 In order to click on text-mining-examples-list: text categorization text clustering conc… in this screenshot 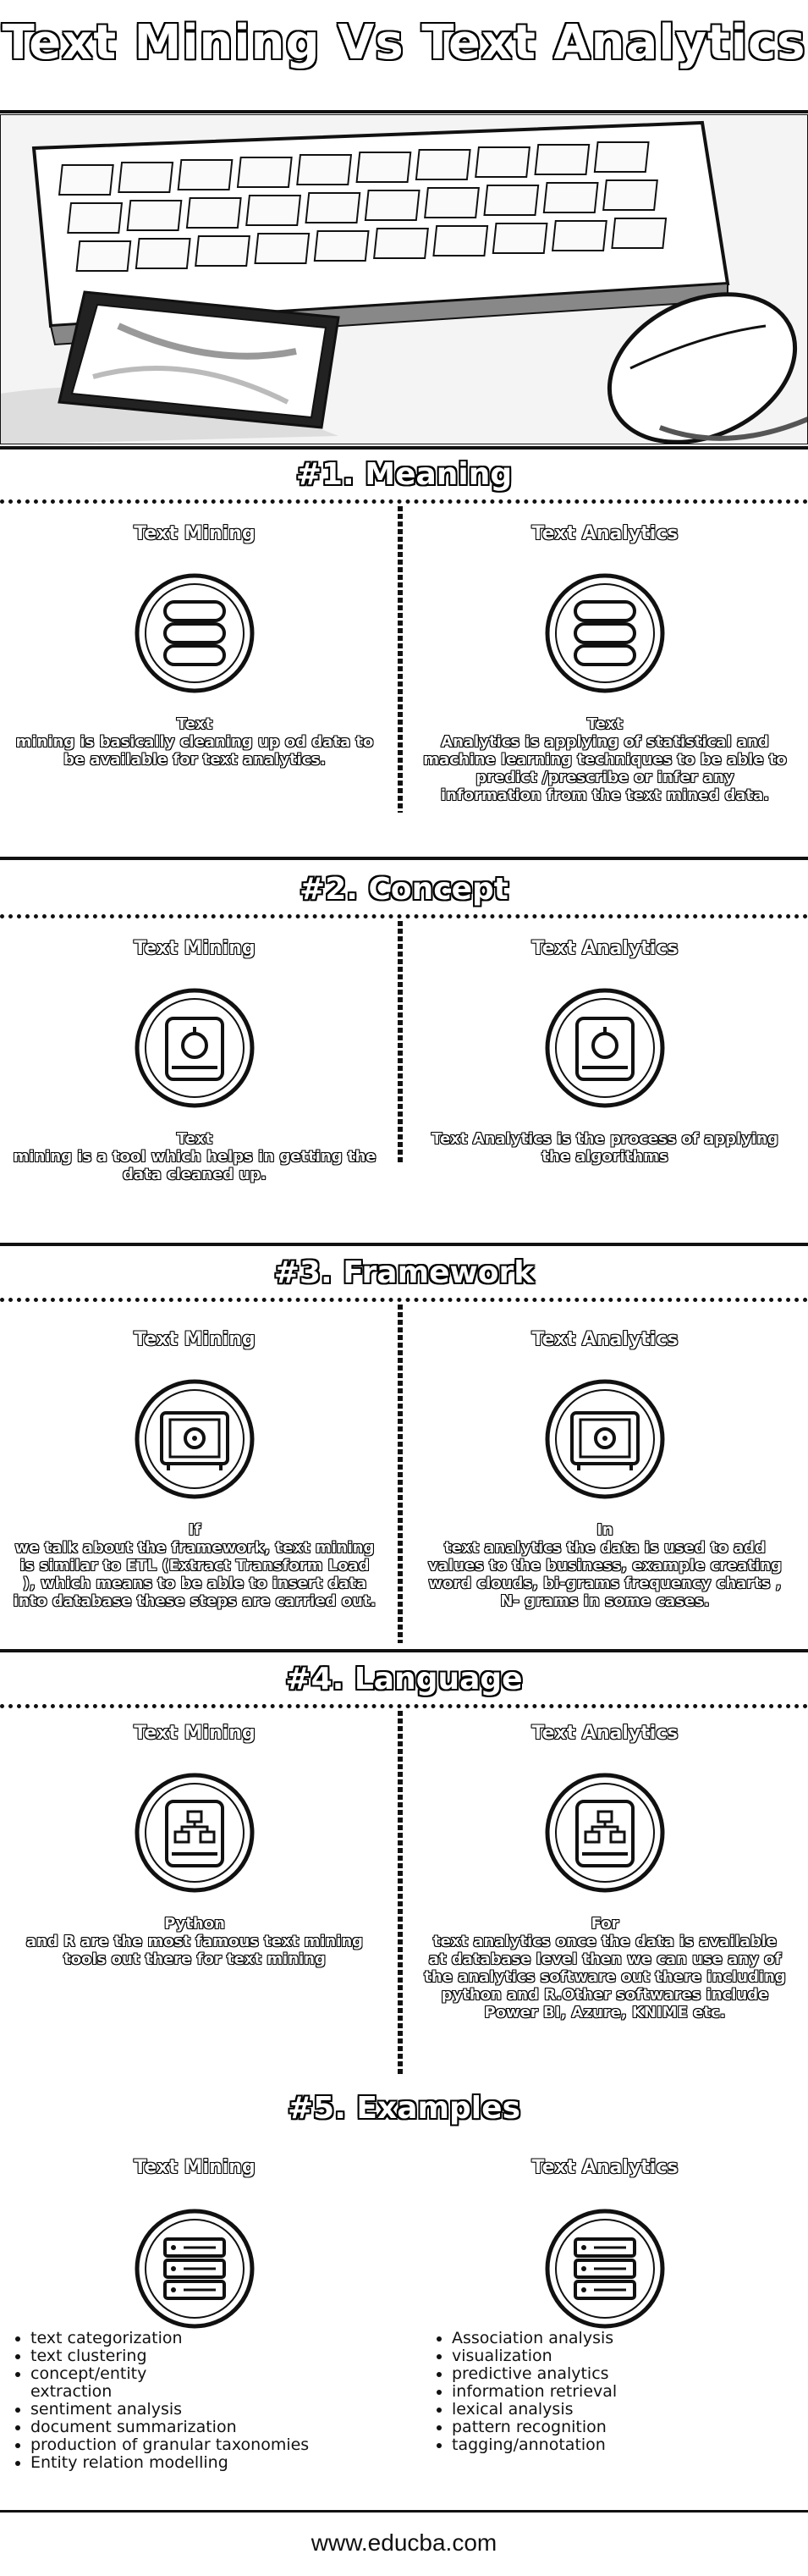, I will do `click(196, 2401)`.